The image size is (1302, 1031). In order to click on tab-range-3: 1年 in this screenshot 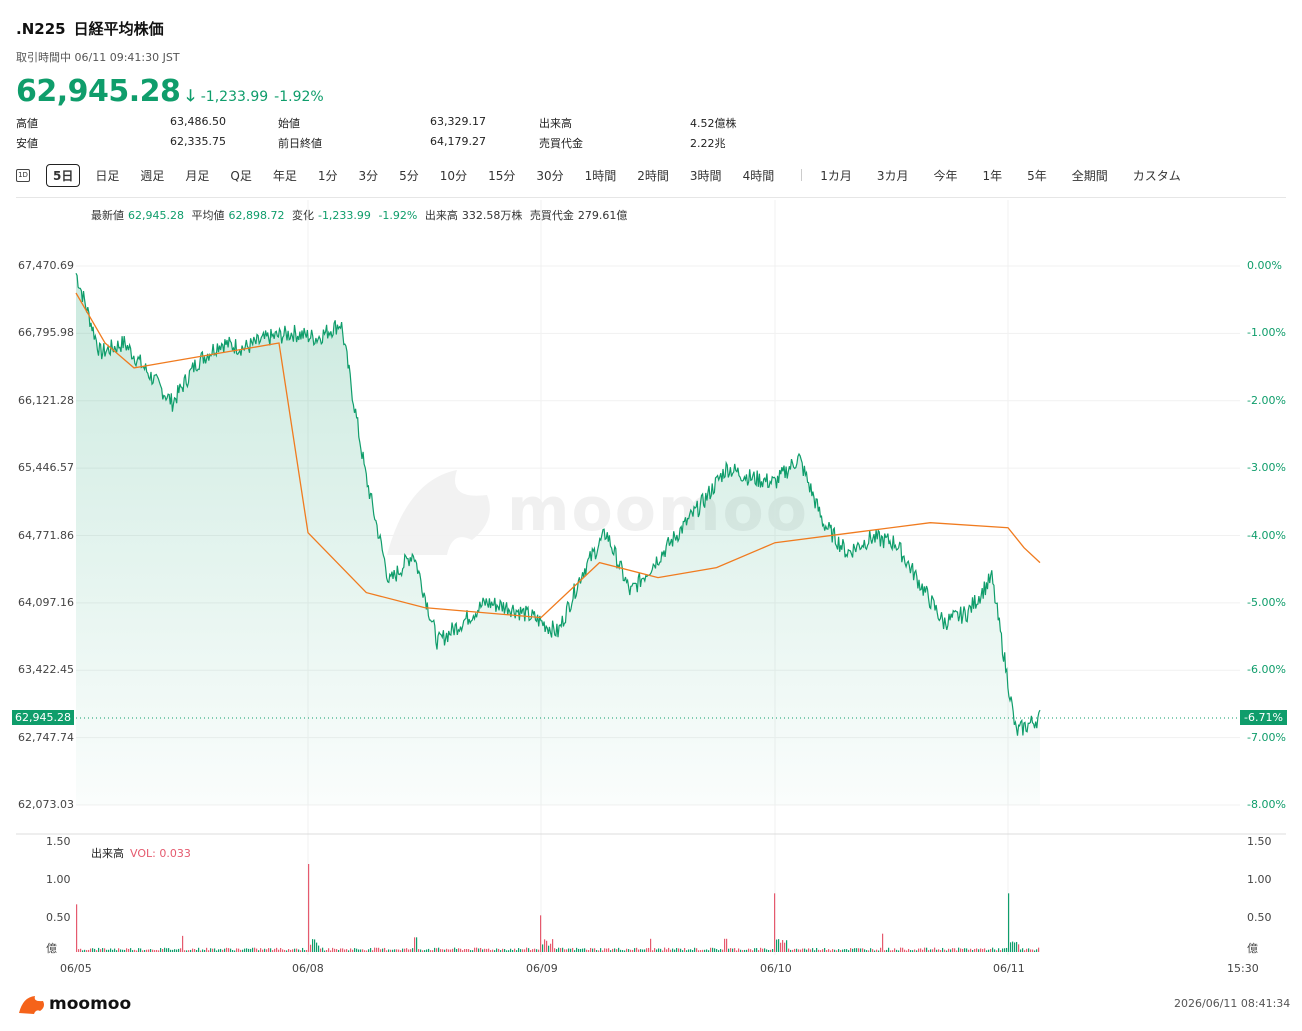, I will do `click(992, 175)`.